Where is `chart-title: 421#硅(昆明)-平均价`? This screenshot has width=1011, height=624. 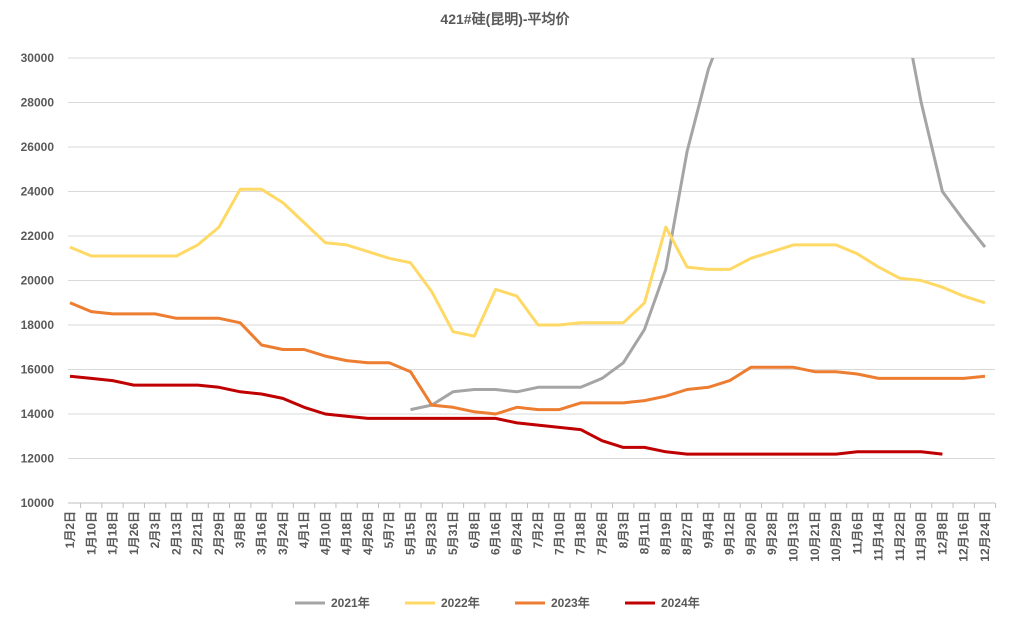
chart-title: 421#硅(昆明)-平均价 is located at coordinates (505, 19).